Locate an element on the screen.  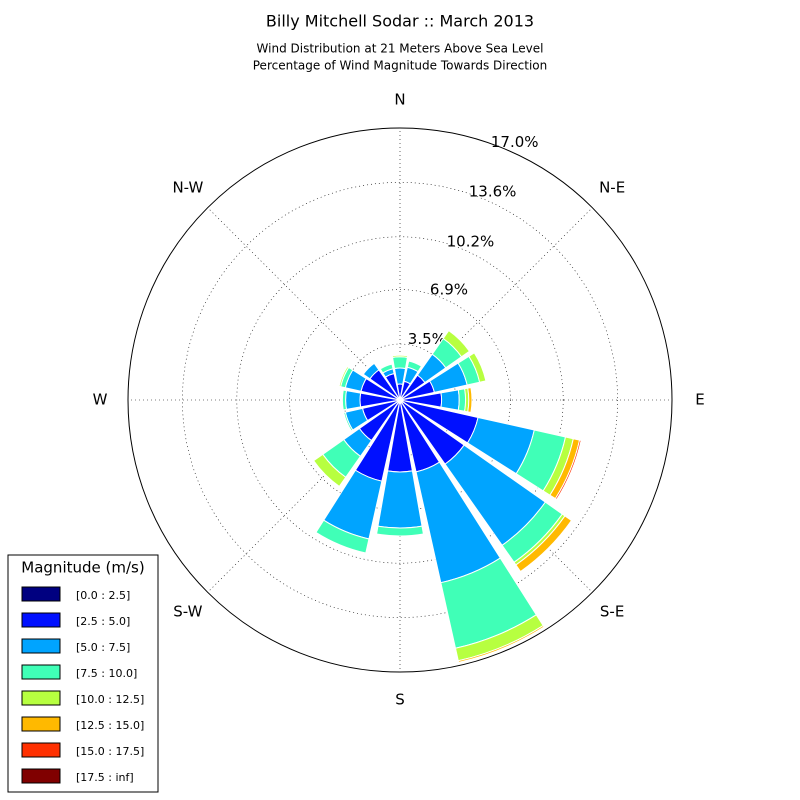
legend-label: [2.5 : 5.0] is located at coordinates (103, 621).